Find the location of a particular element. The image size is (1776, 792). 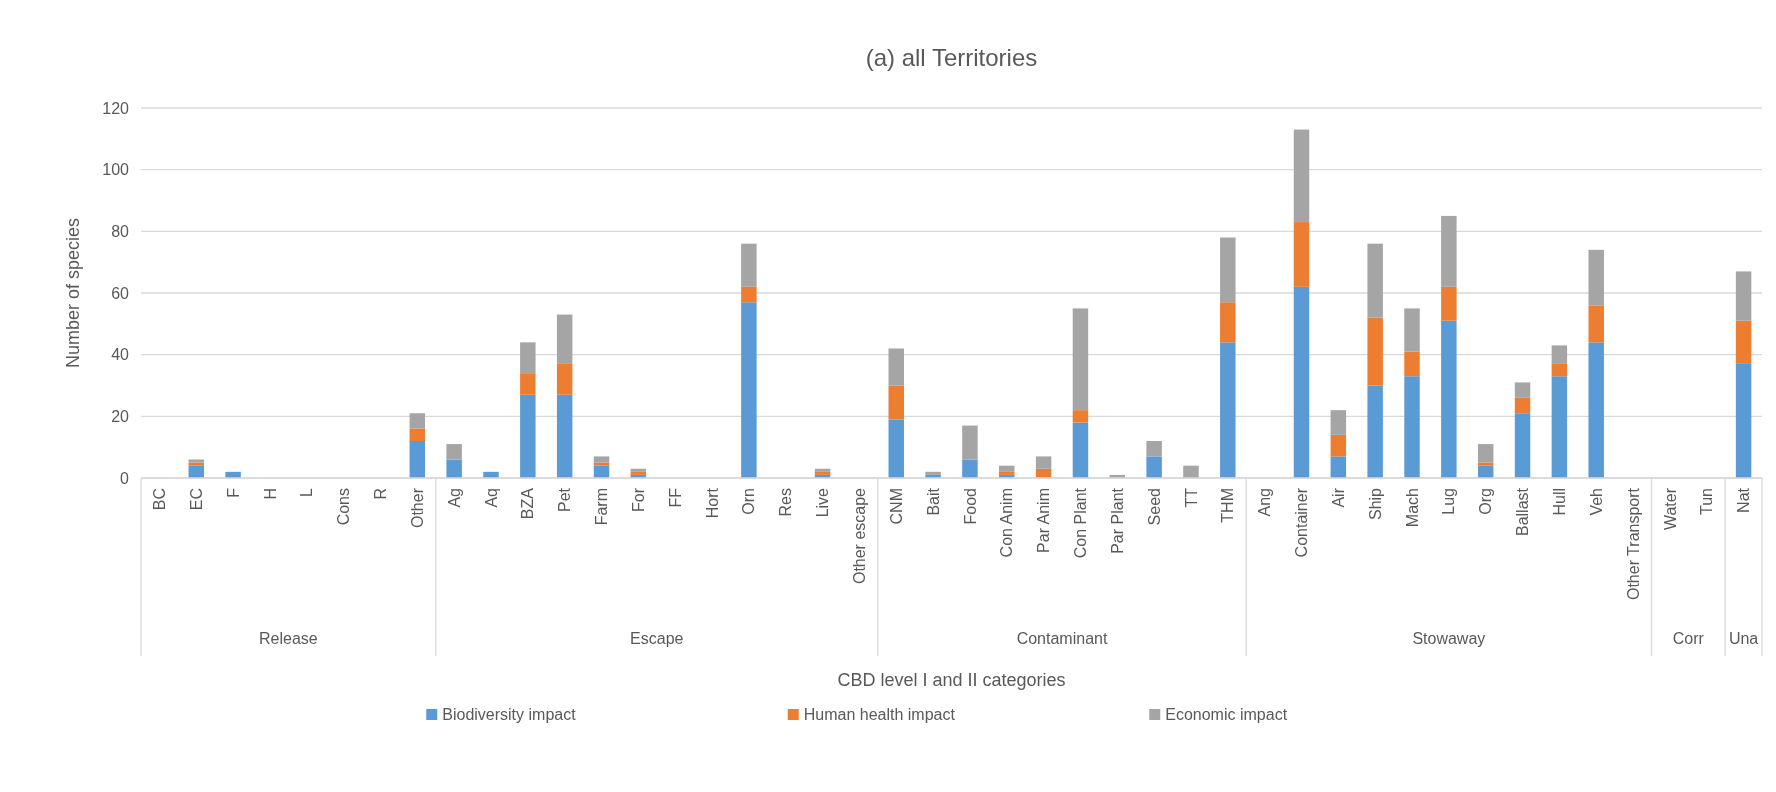

y-tick-label: 60 is located at coordinates (120, 293).